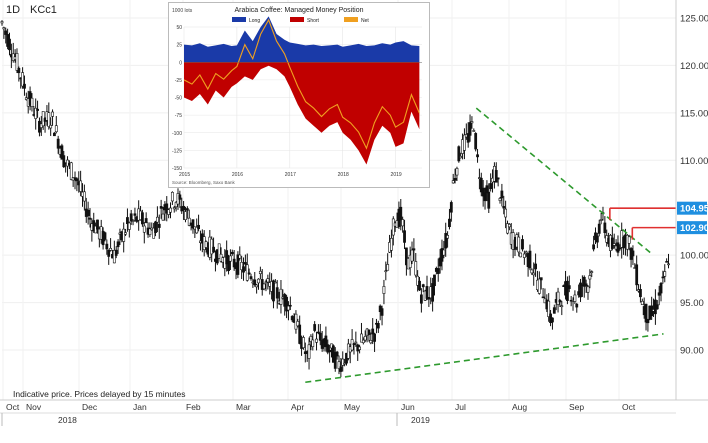 Image resolution: width=708 pixels, height=443 pixels. I want to click on inset-ylabel: 1000 lots, so click(182, 11).